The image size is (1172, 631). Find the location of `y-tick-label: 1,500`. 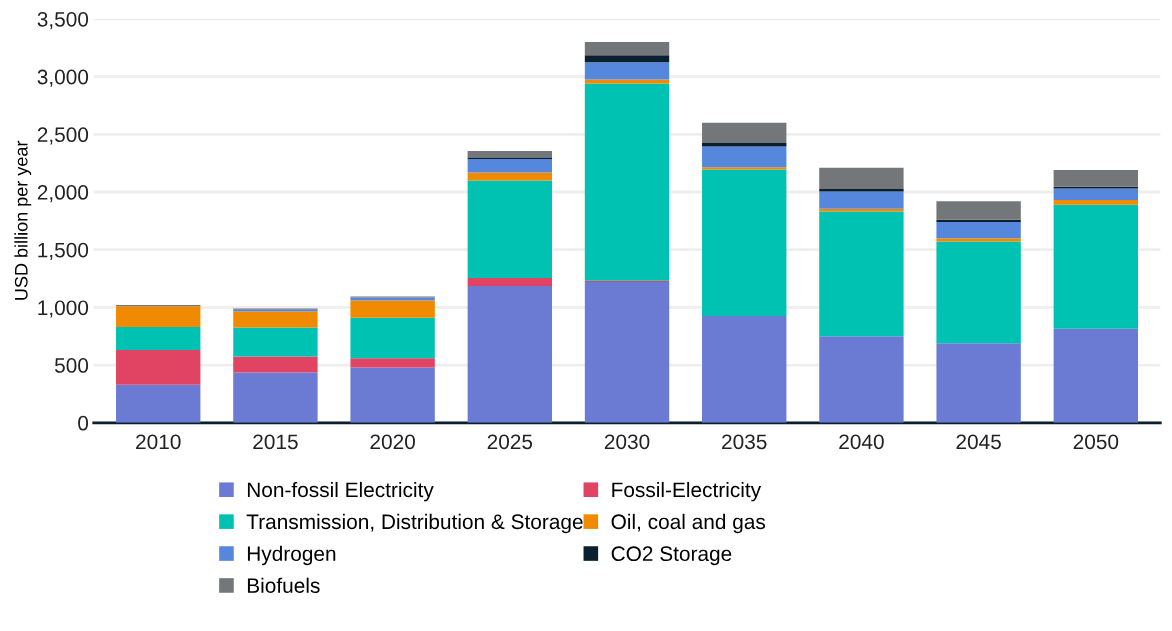

y-tick-label: 1,500 is located at coordinates (63, 251).